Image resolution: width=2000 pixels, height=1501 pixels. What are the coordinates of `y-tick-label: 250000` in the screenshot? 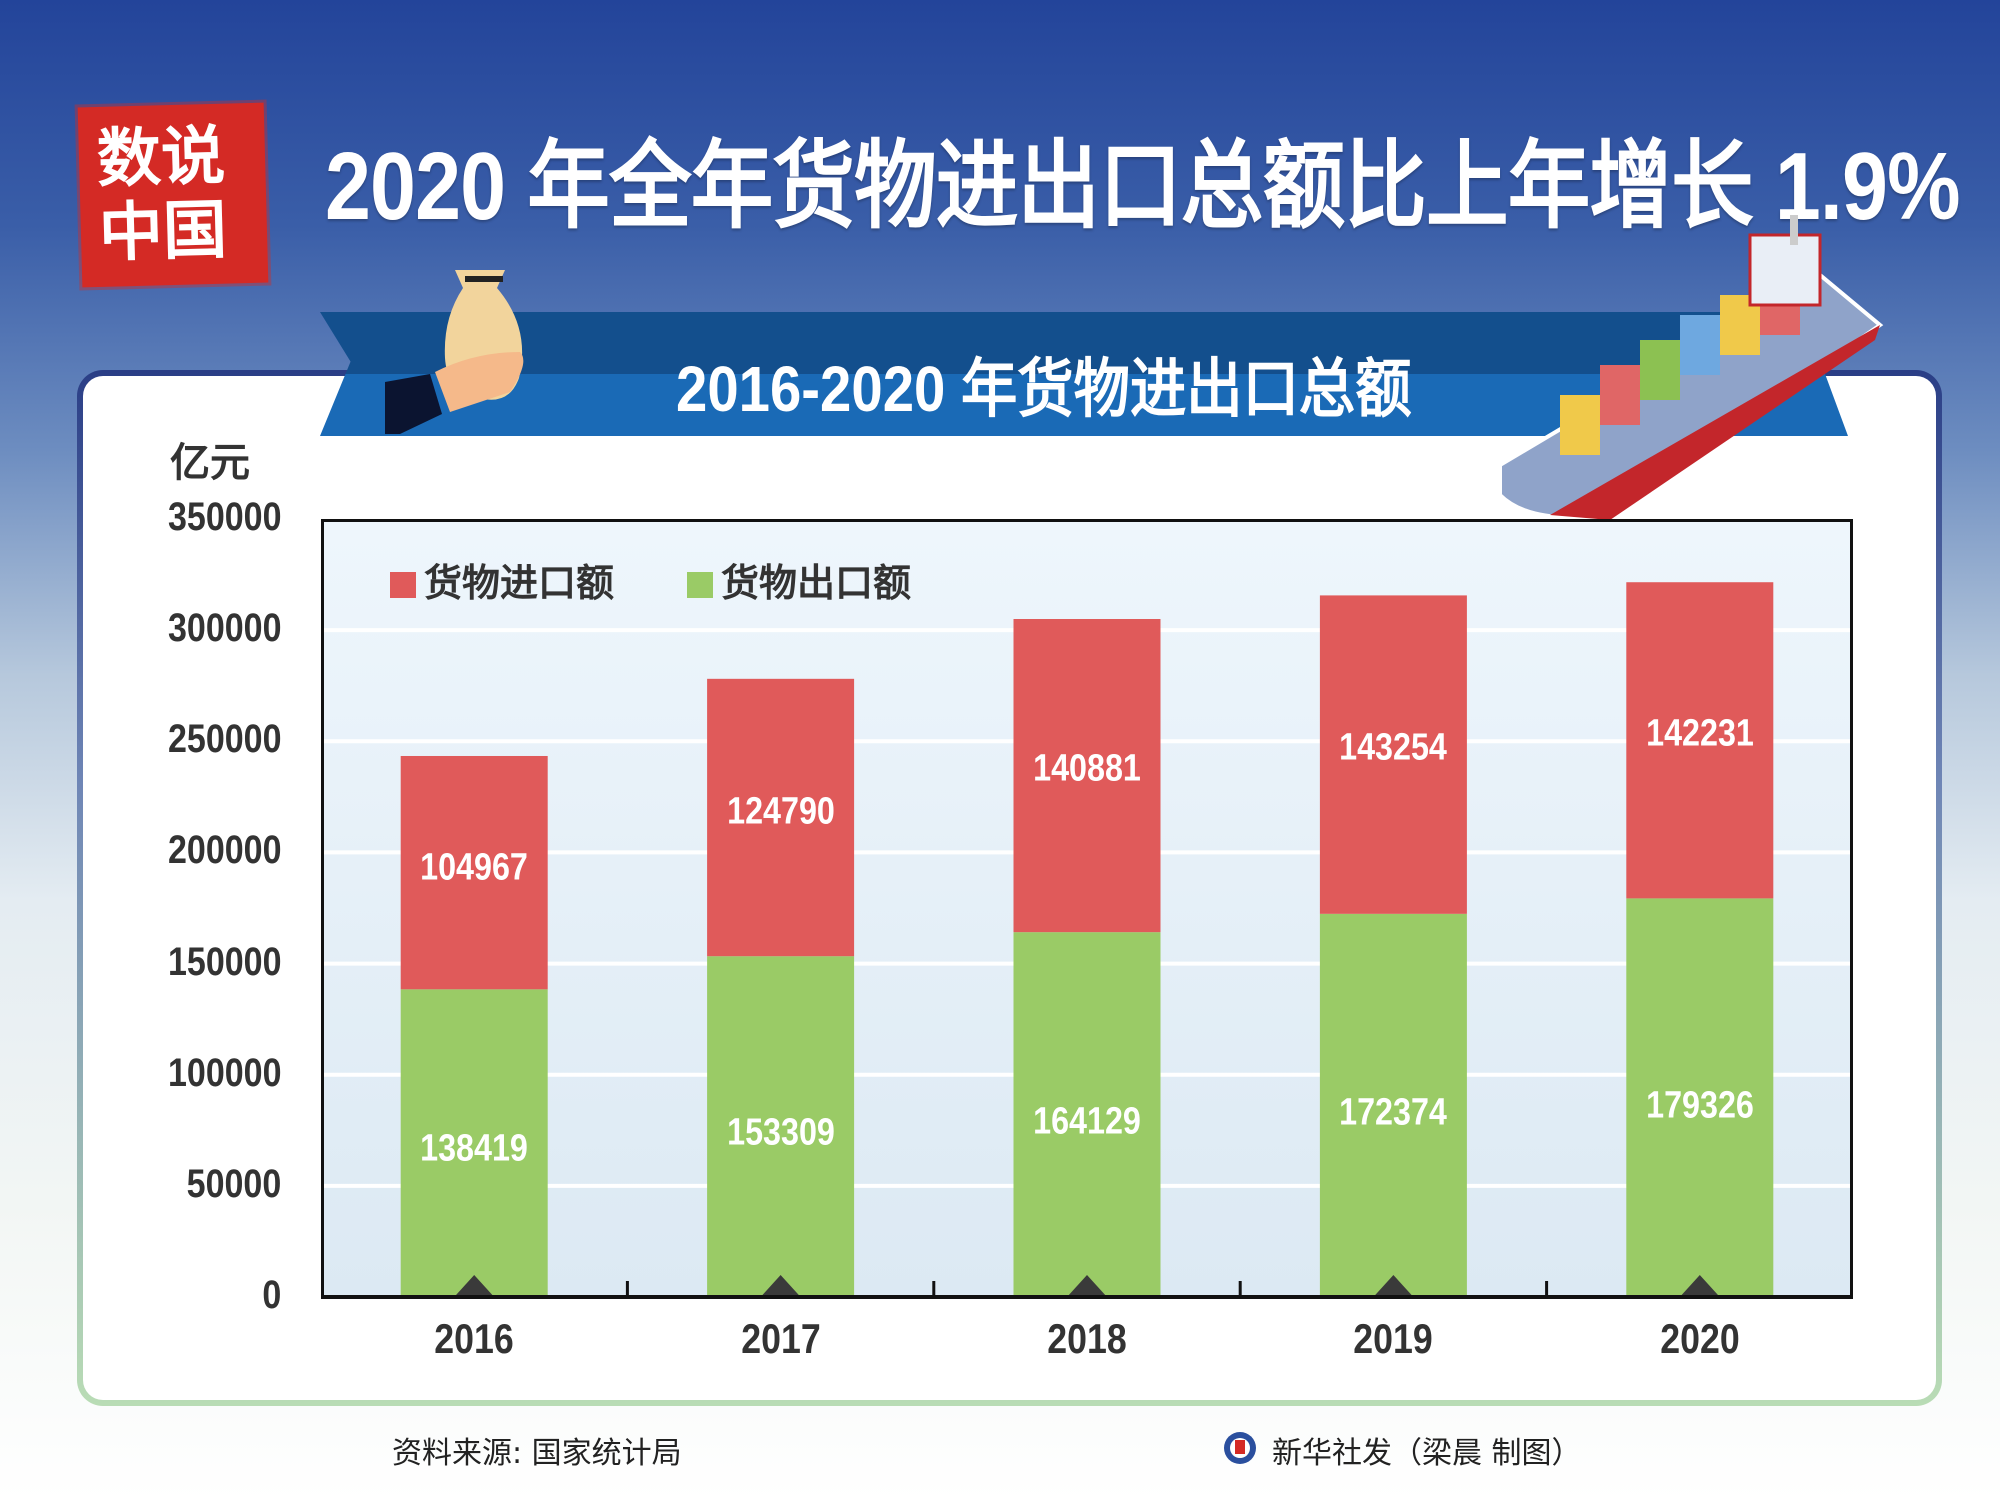 It's located at (224, 739).